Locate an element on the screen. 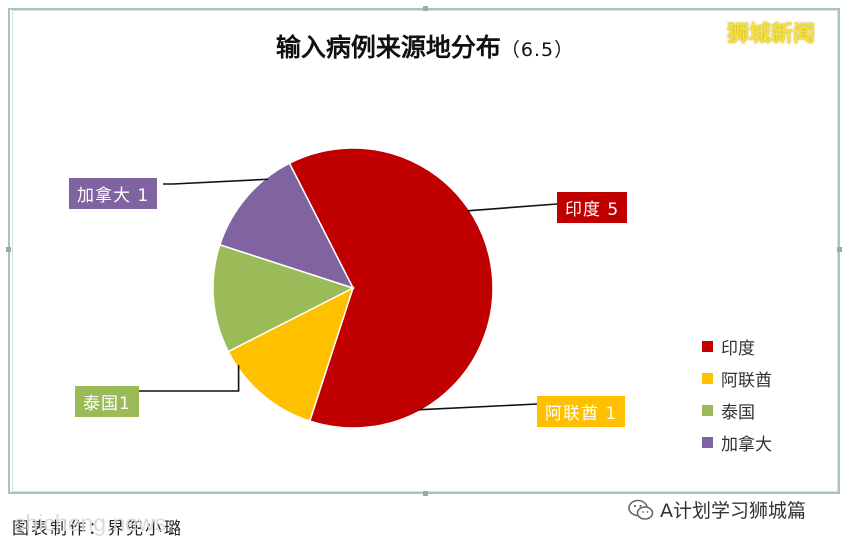  leader-line-india is located at coordinates (512, 207).